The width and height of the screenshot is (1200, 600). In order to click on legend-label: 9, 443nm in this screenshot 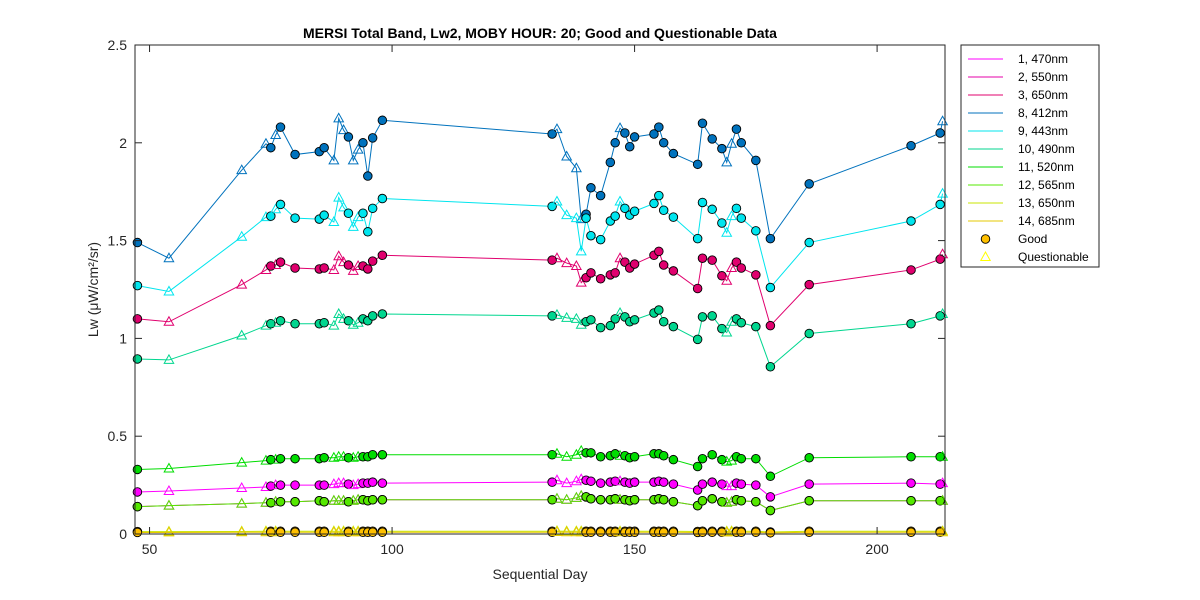, I will do `click(1043, 131)`.